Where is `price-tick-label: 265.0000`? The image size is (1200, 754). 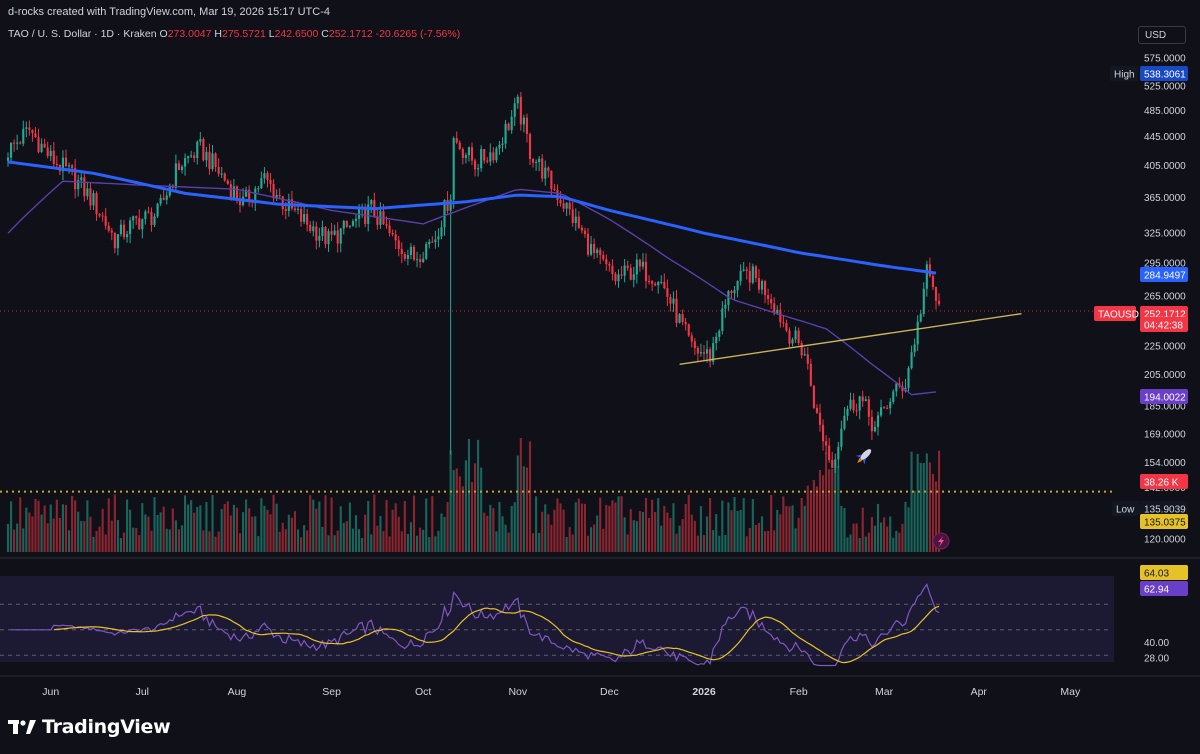 price-tick-label: 265.0000 is located at coordinates (1165, 296).